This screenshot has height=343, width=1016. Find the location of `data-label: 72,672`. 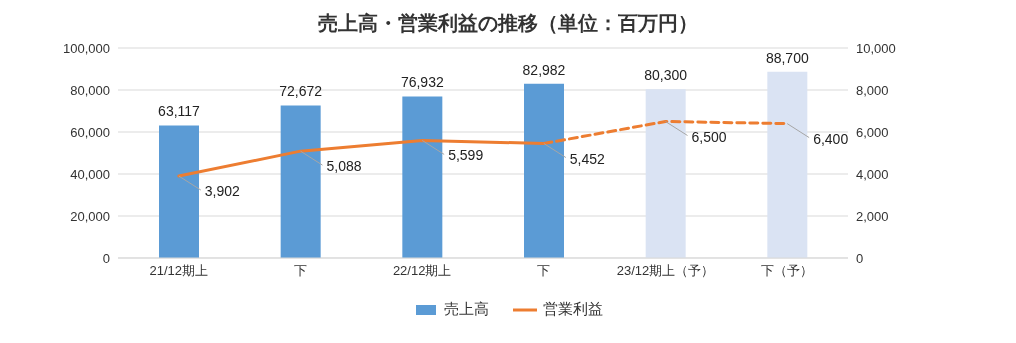

data-label: 72,672 is located at coordinates (301, 91).